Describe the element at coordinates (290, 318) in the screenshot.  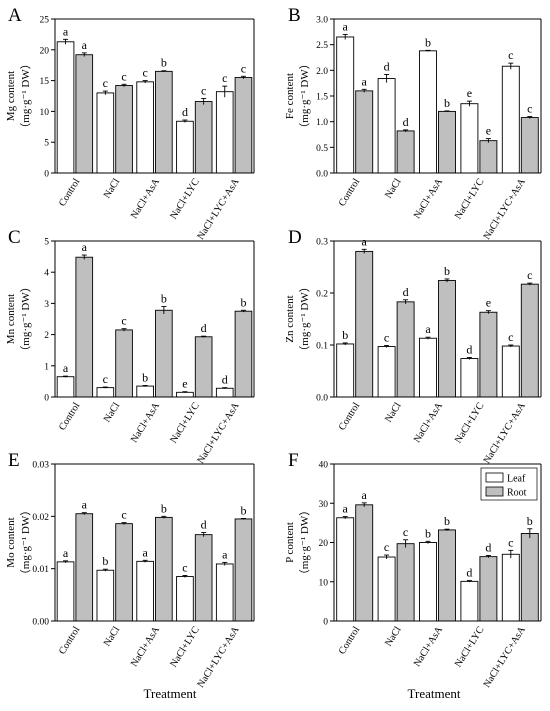
I see `y-axis-title: Zn content` at that location.